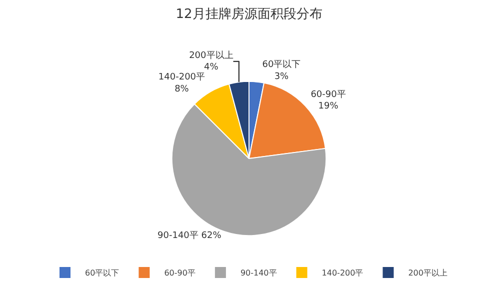 Image resolution: width=498 pixels, height=291 pixels. Describe the element at coordinates (182, 89) in the screenshot. I see `data-label: 8%` at that location.